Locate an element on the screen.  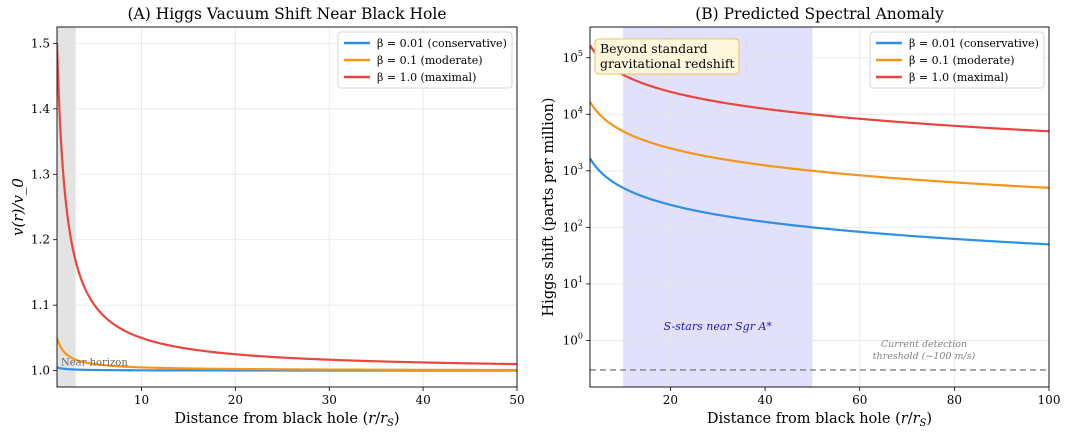
y-tick-label: 10⁴ is located at coordinates (573, 113).